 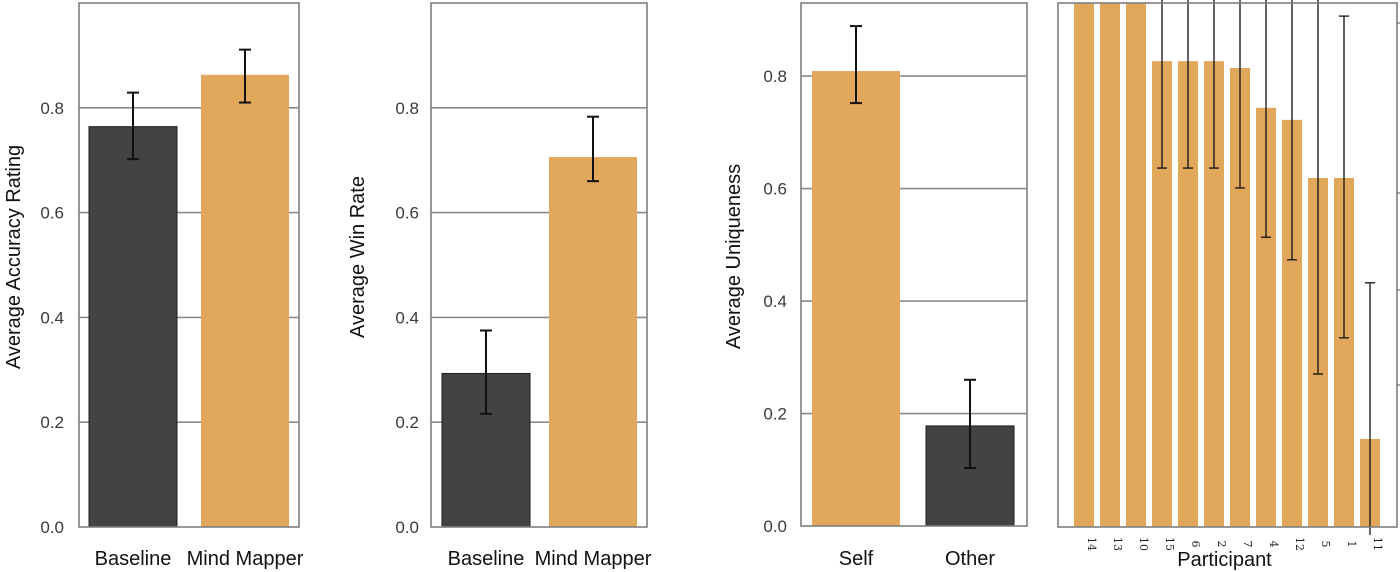 I want to click on x-axis-label: Participant, so click(x=1224, y=560).